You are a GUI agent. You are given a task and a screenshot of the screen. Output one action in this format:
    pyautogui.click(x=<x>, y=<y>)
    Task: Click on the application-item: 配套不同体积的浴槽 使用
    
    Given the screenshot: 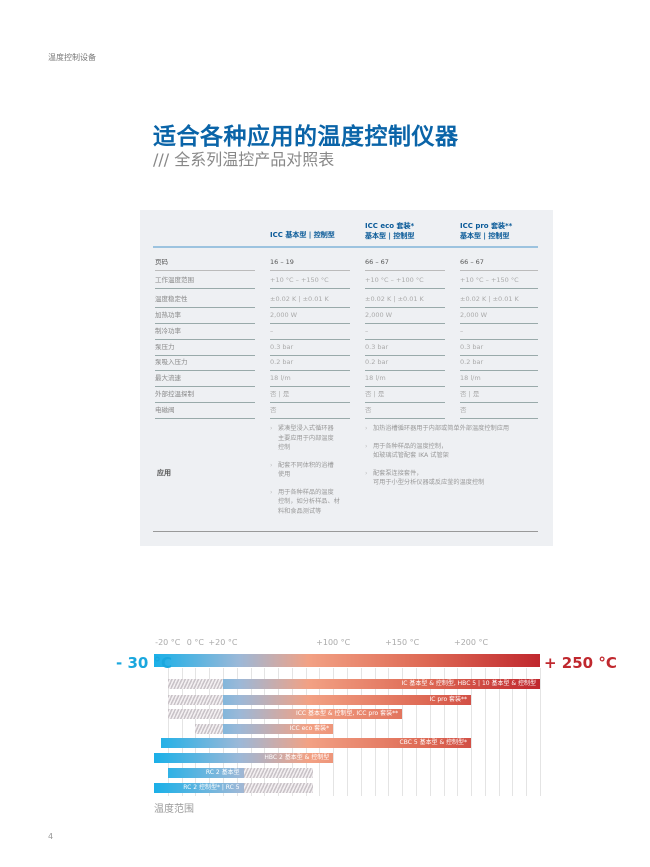 What is the action you would take?
    pyautogui.click(x=312, y=470)
    